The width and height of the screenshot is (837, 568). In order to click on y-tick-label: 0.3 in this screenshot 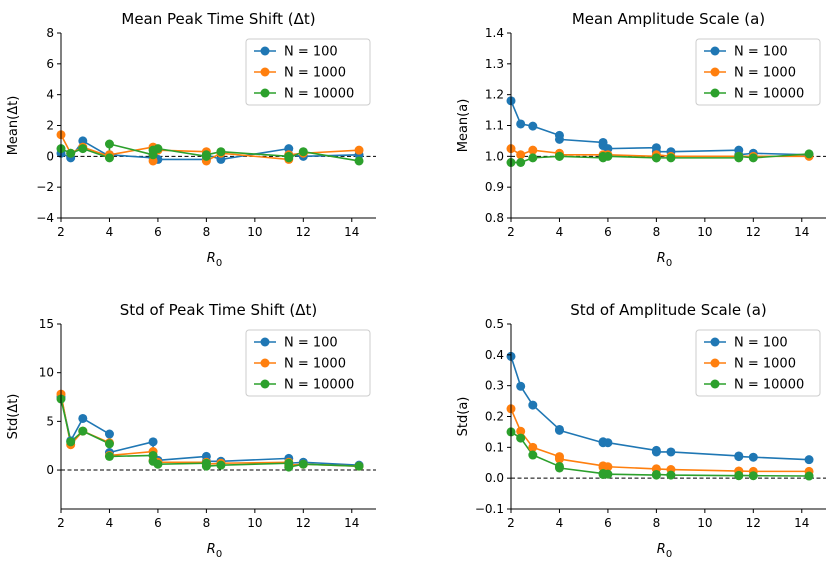, I will do `click(494, 386)`.